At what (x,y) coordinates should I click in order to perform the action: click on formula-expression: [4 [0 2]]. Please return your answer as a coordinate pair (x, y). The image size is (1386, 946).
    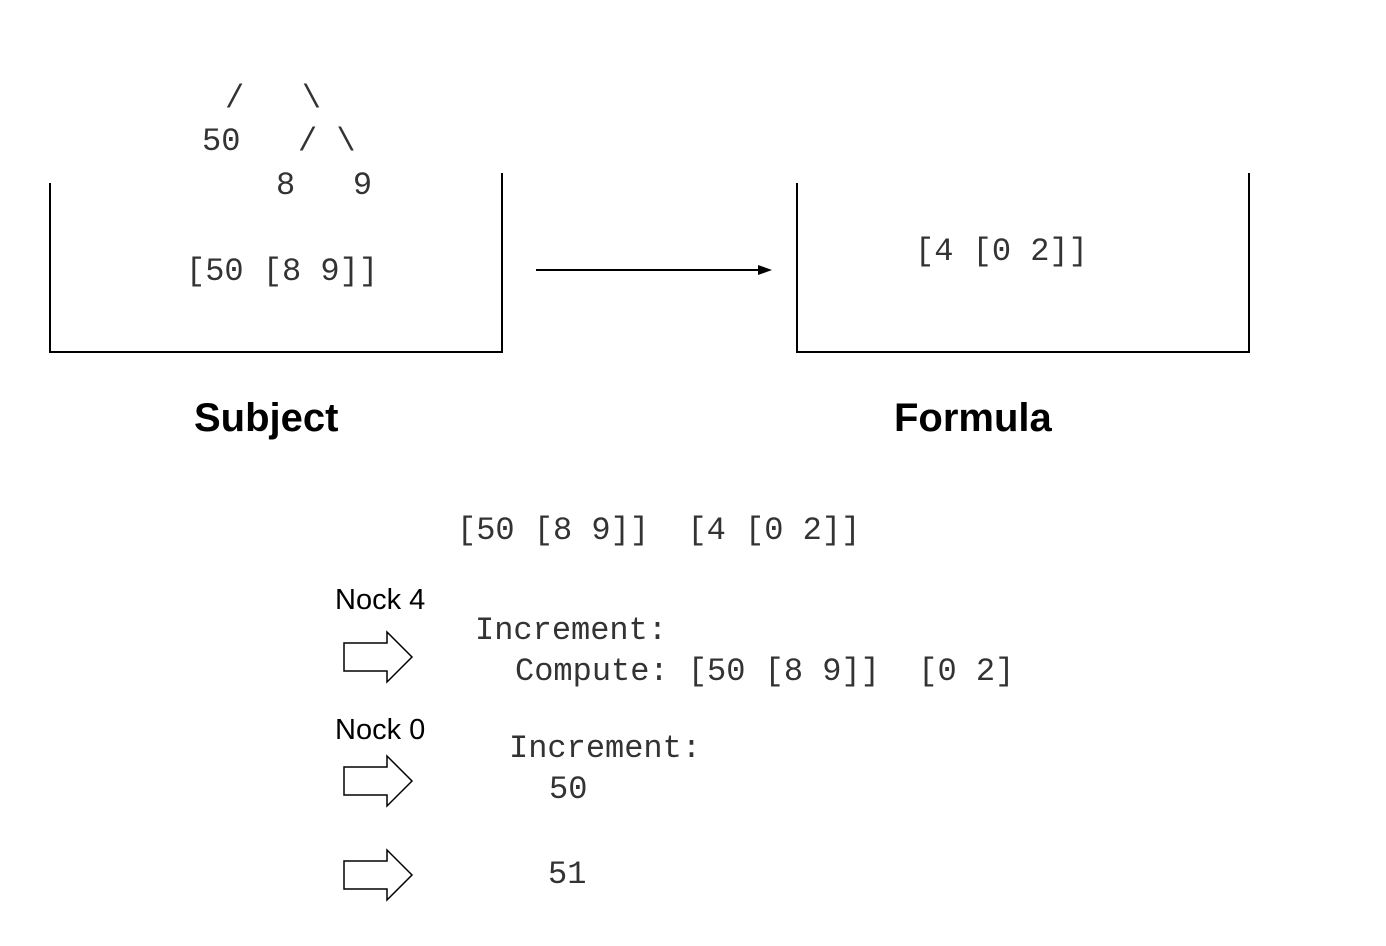
    Looking at the image, I should click on (1001, 251).